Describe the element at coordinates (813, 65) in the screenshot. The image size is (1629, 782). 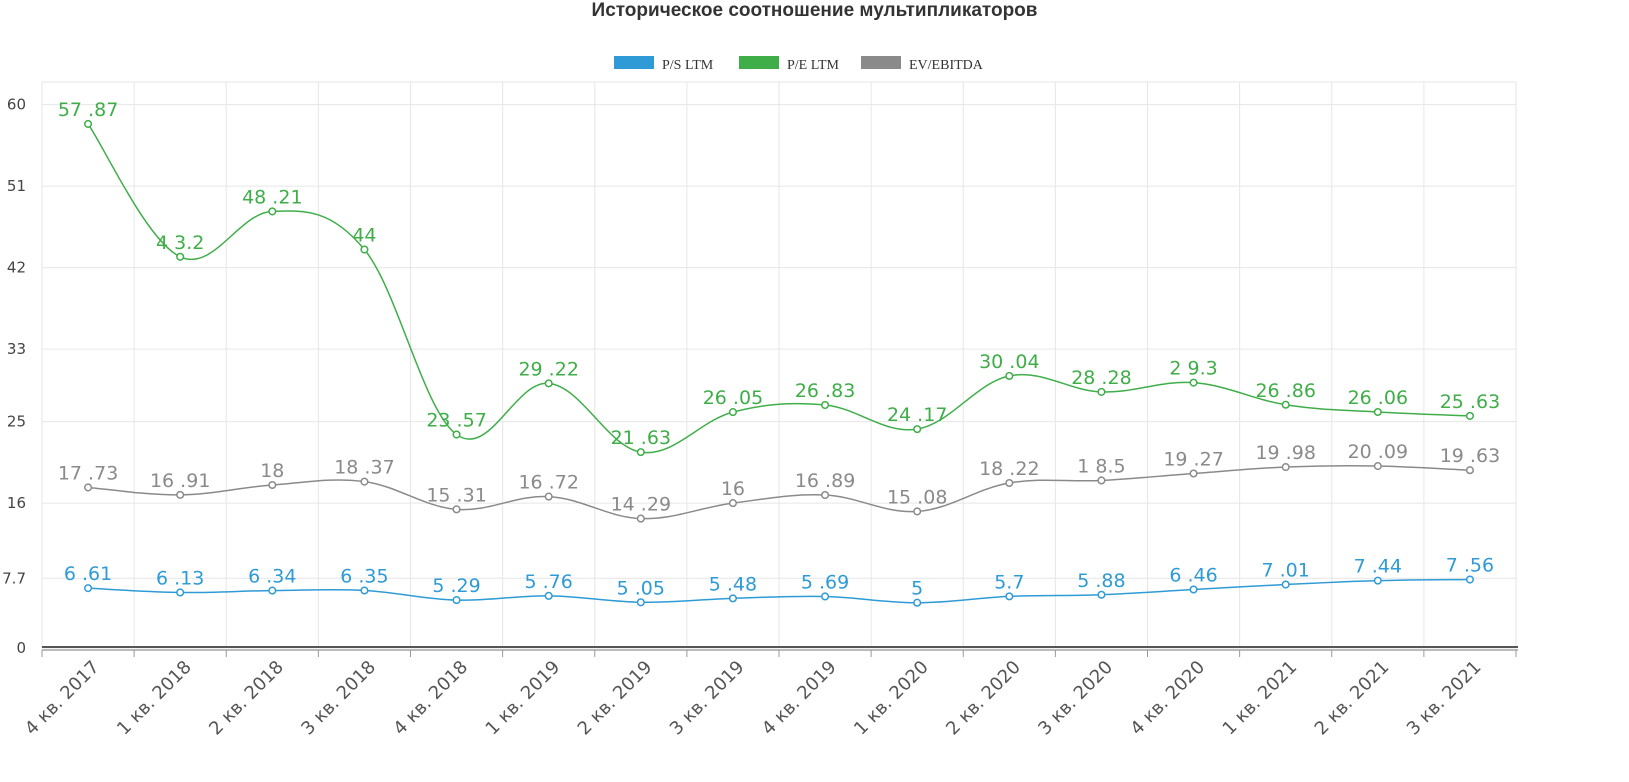
I see `legend-label: P/E LTM` at that location.